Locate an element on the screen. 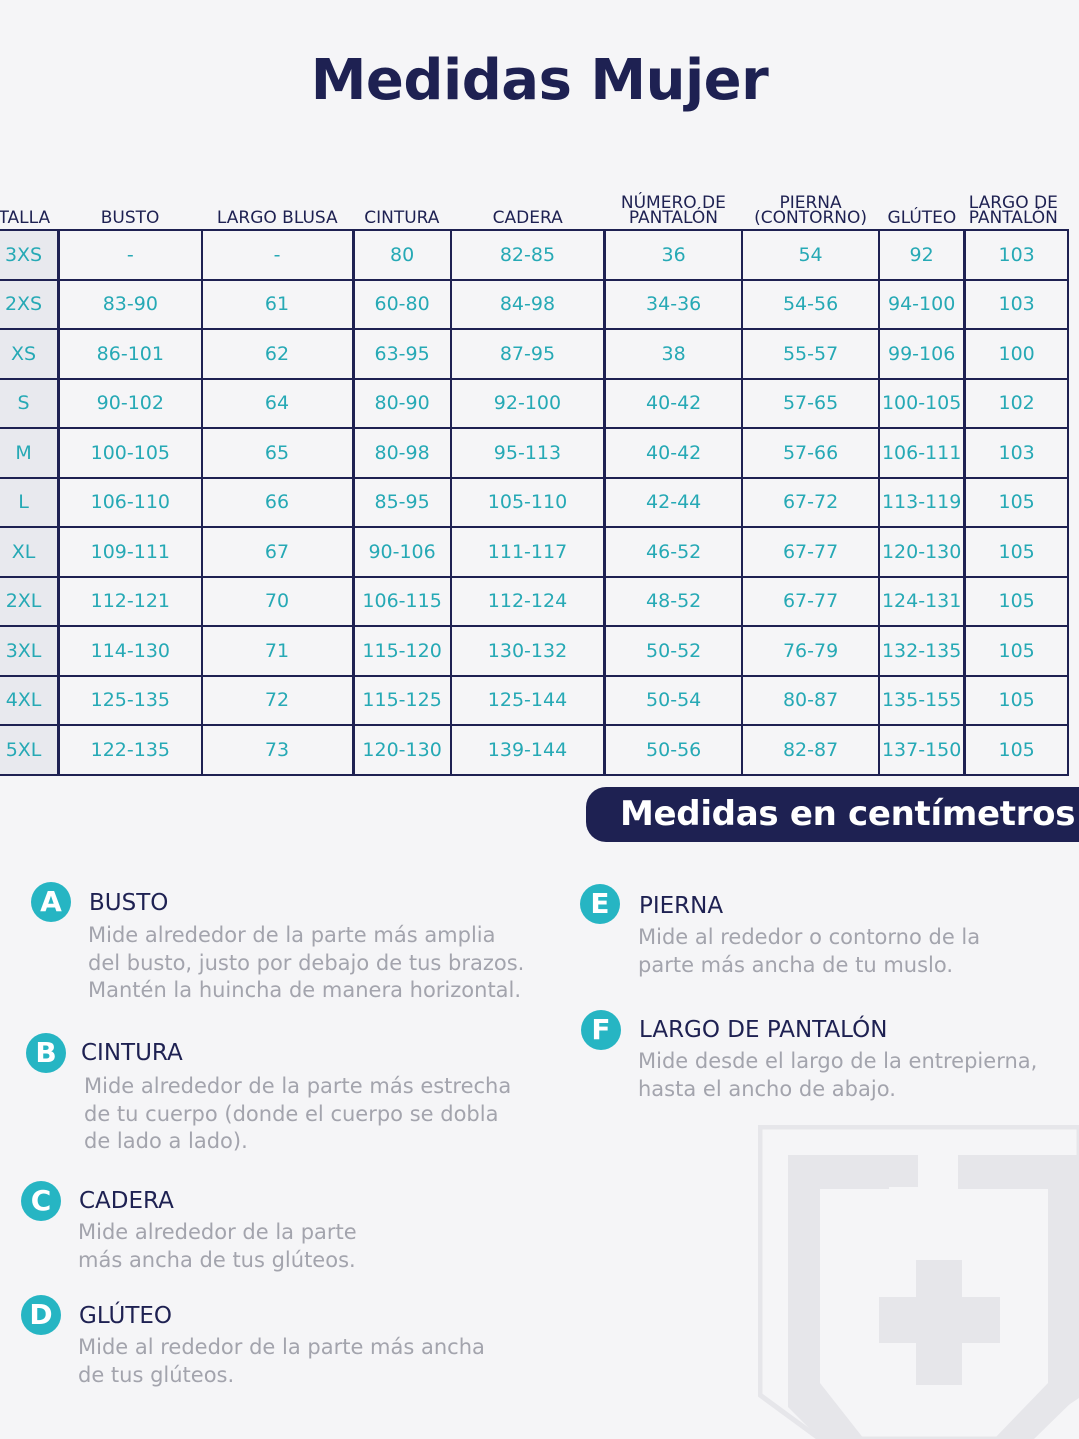 Image resolution: width=1079 pixels, height=1439 pixels. letter-d-icon: D is located at coordinates (41, 1315).